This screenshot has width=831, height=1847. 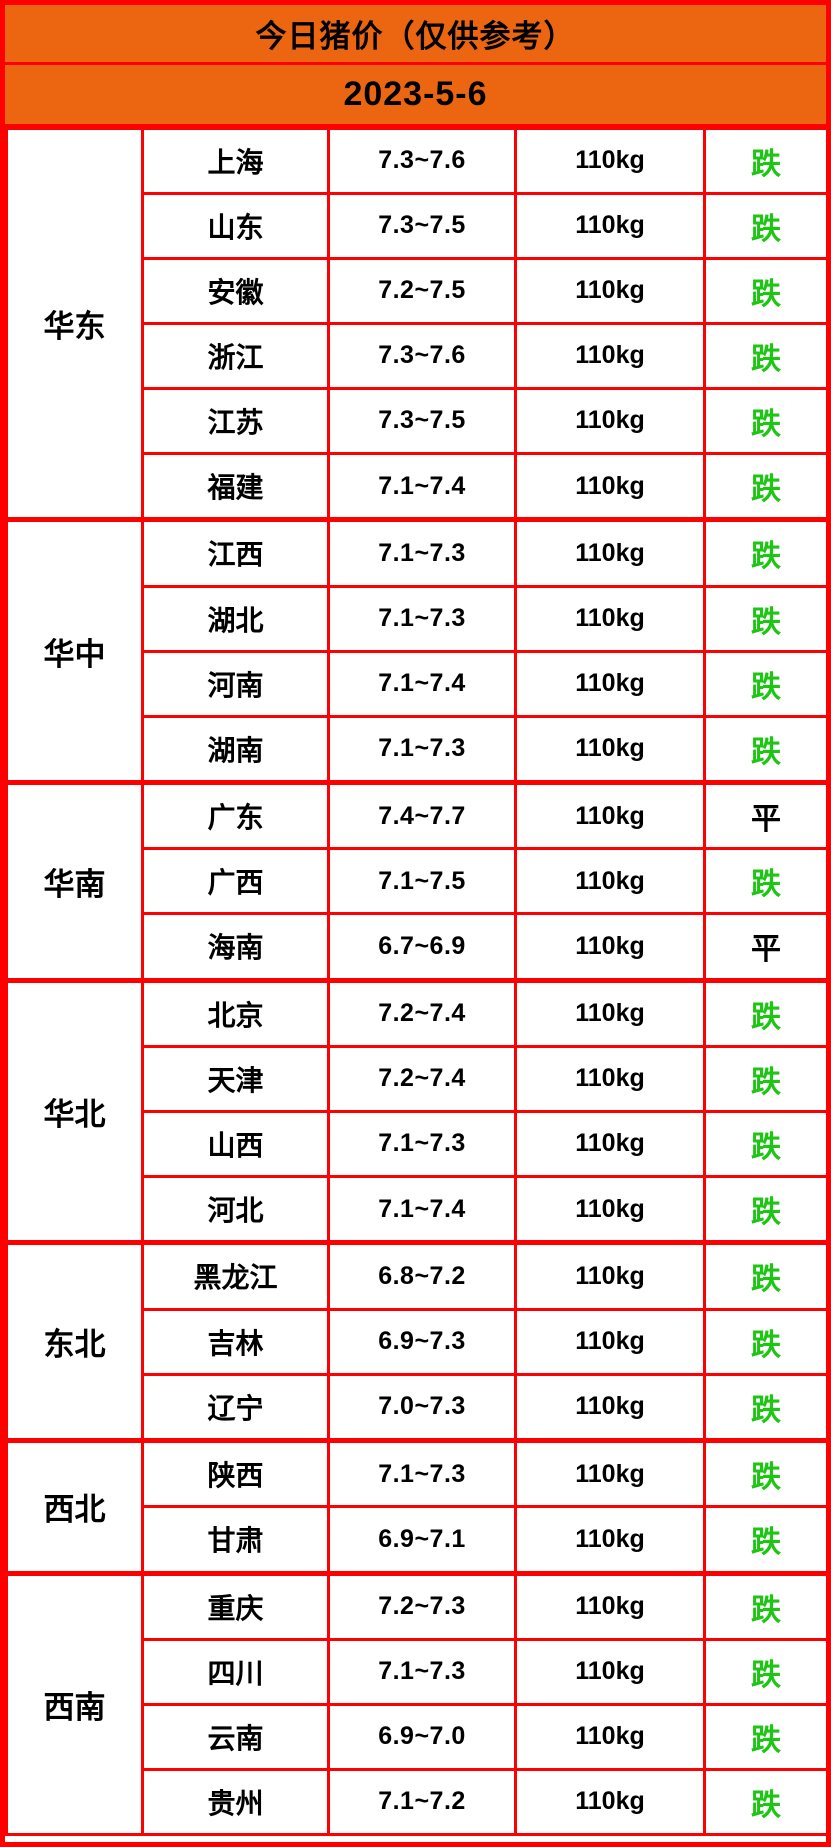 I want to click on table-row: 河北 7.1~7.4 110kg 跌, so click(x=418, y=1209).